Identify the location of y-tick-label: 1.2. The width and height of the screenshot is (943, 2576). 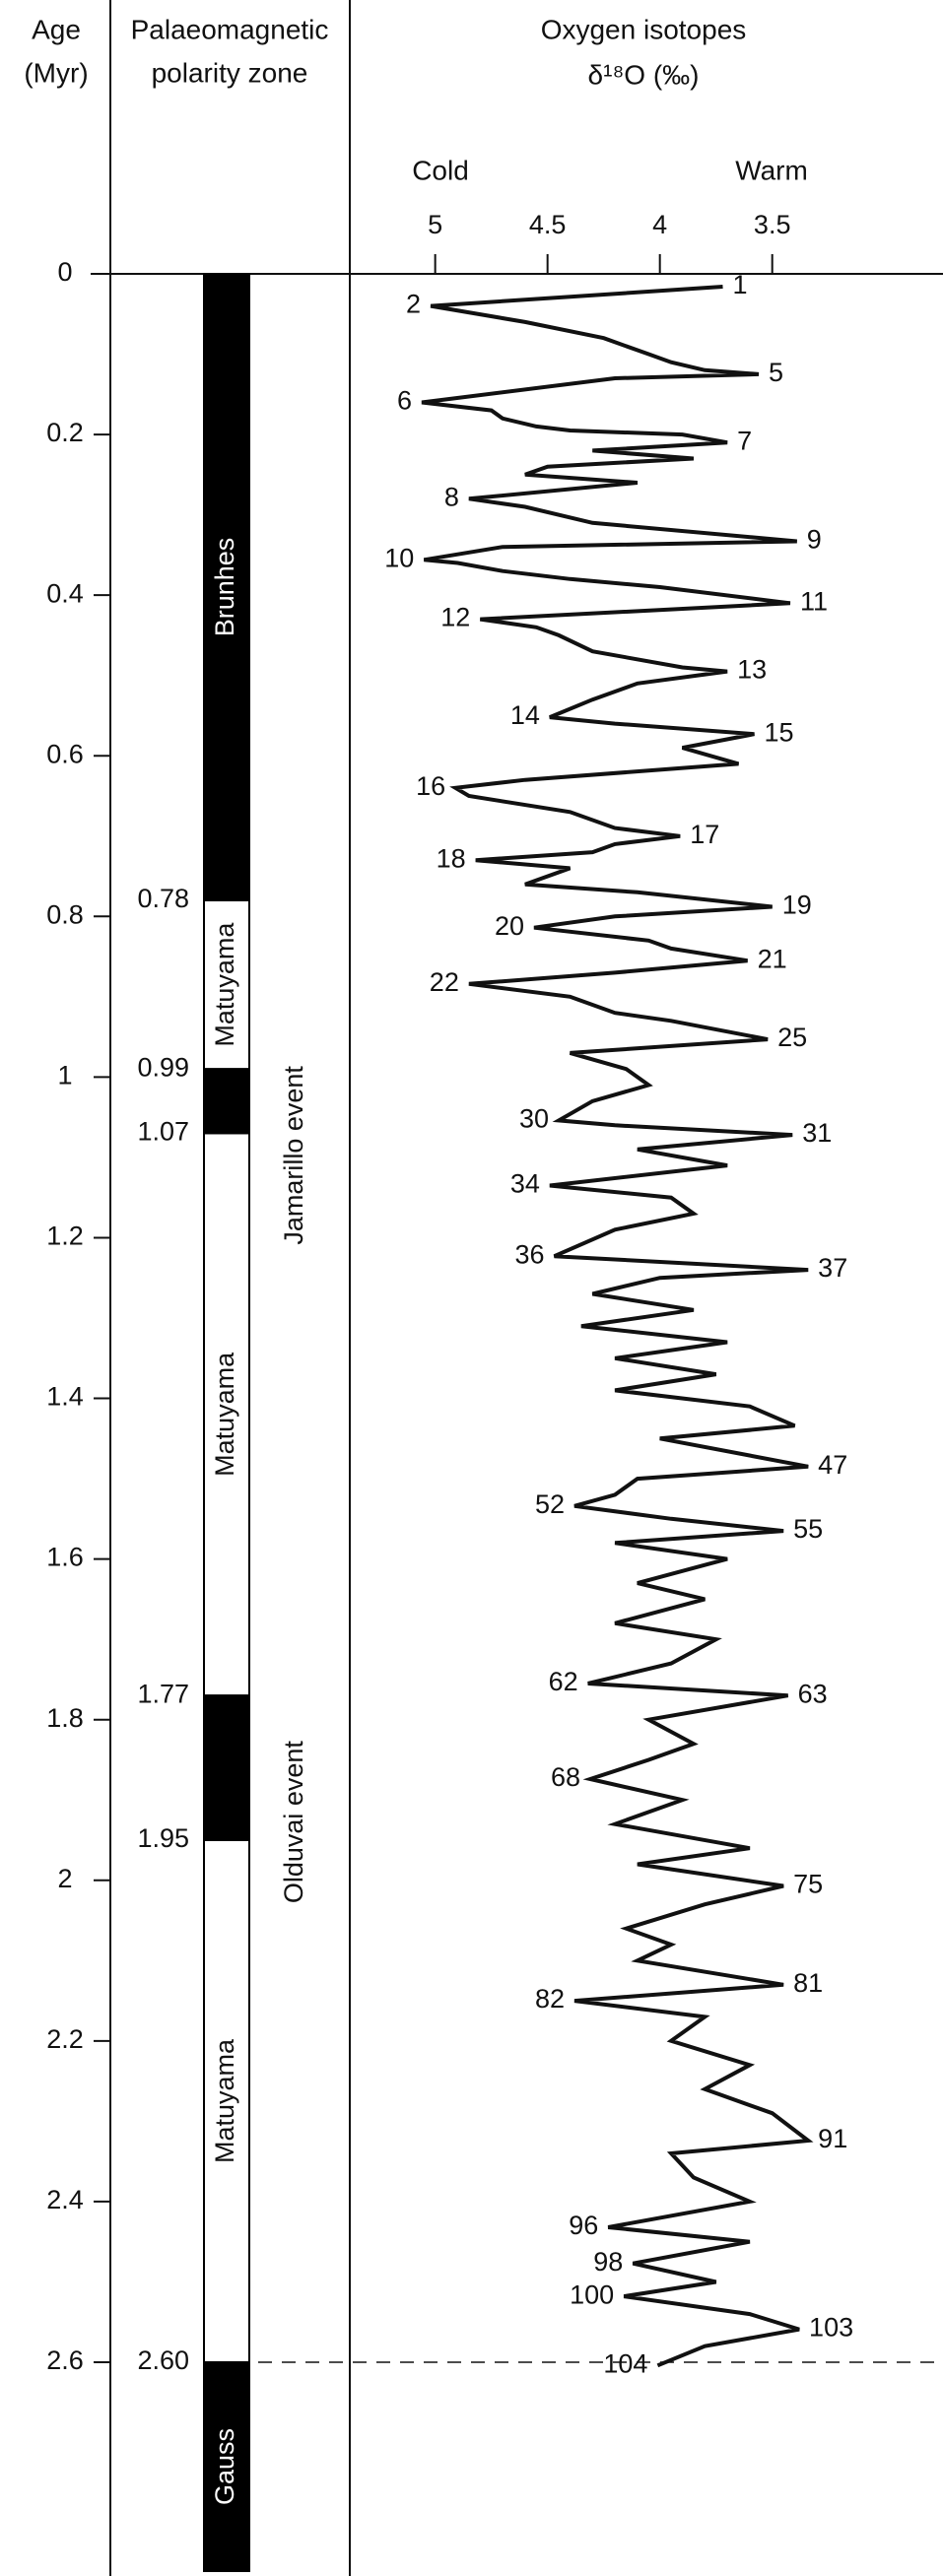
(65, 1236).